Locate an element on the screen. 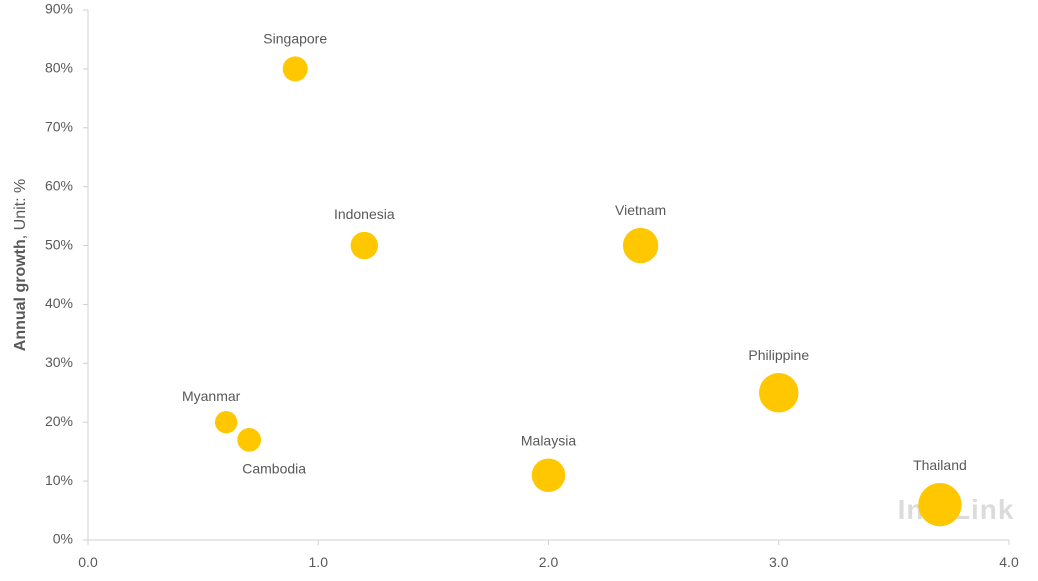 The image size is (1038, 581). x-tick-label: 0.0 is located at coordinates (88, 562).